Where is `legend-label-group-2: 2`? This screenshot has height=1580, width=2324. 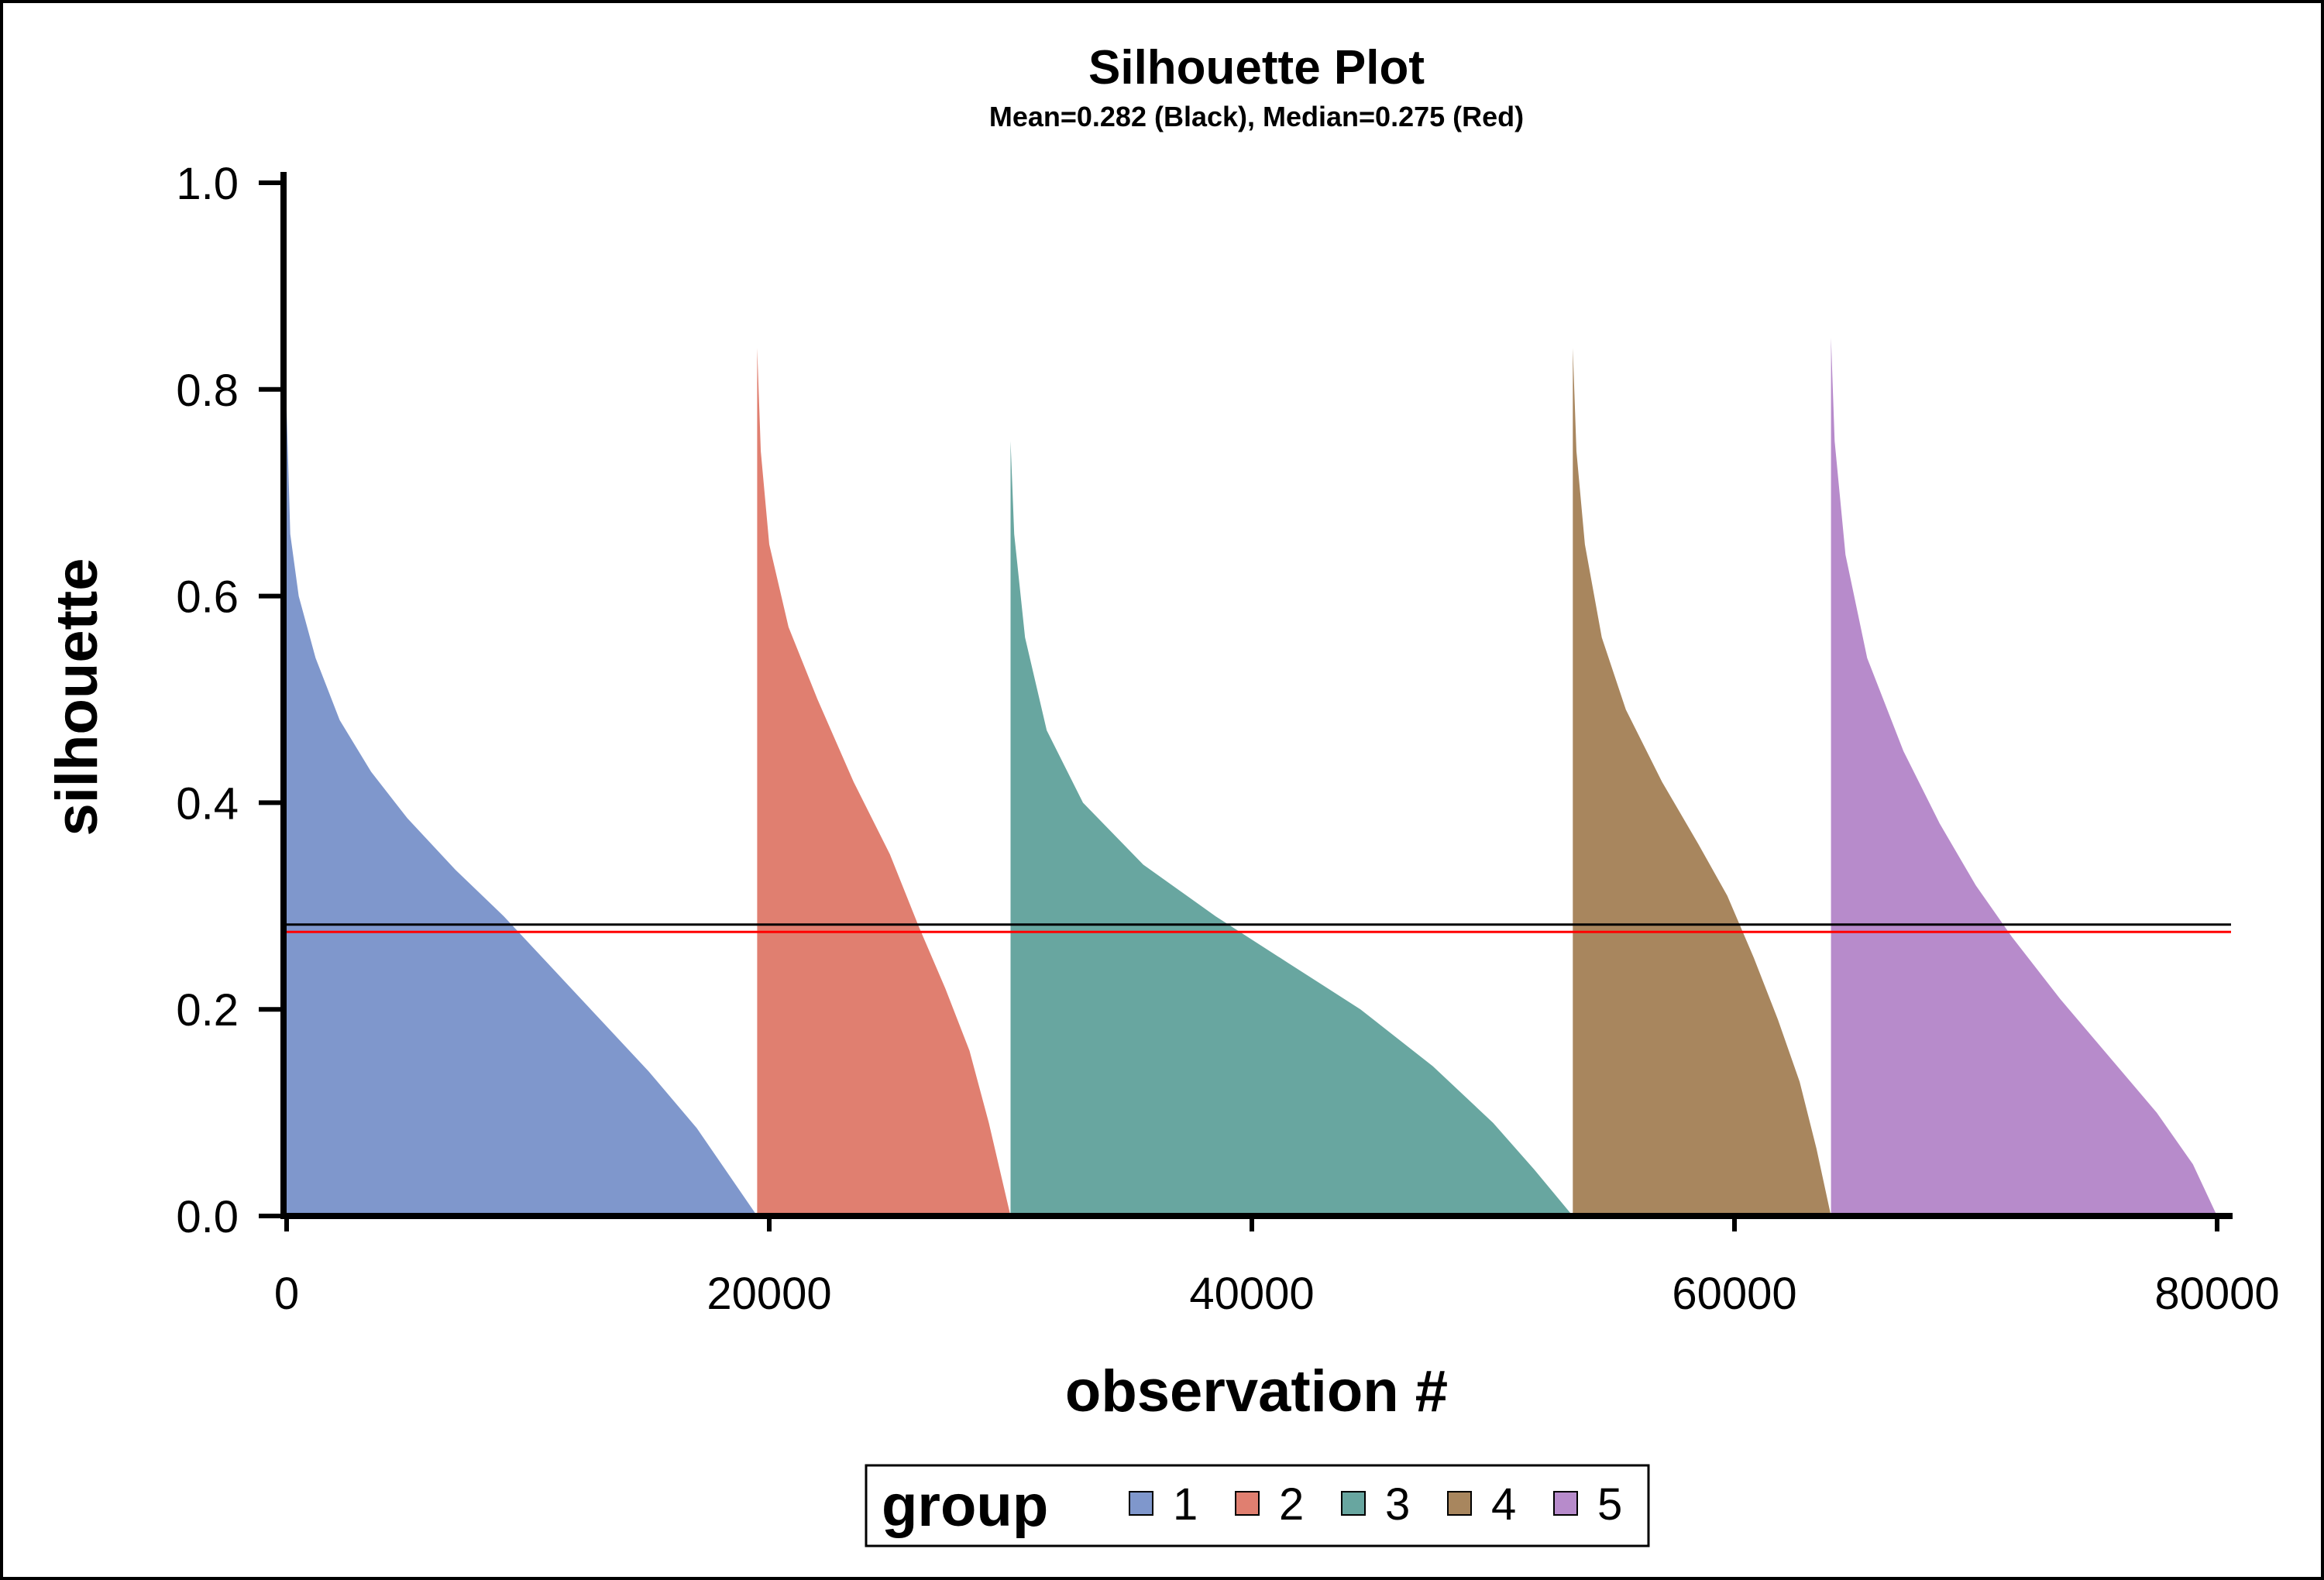 legend-label-group-2: 2 is located at coordinates (1291, 1504).